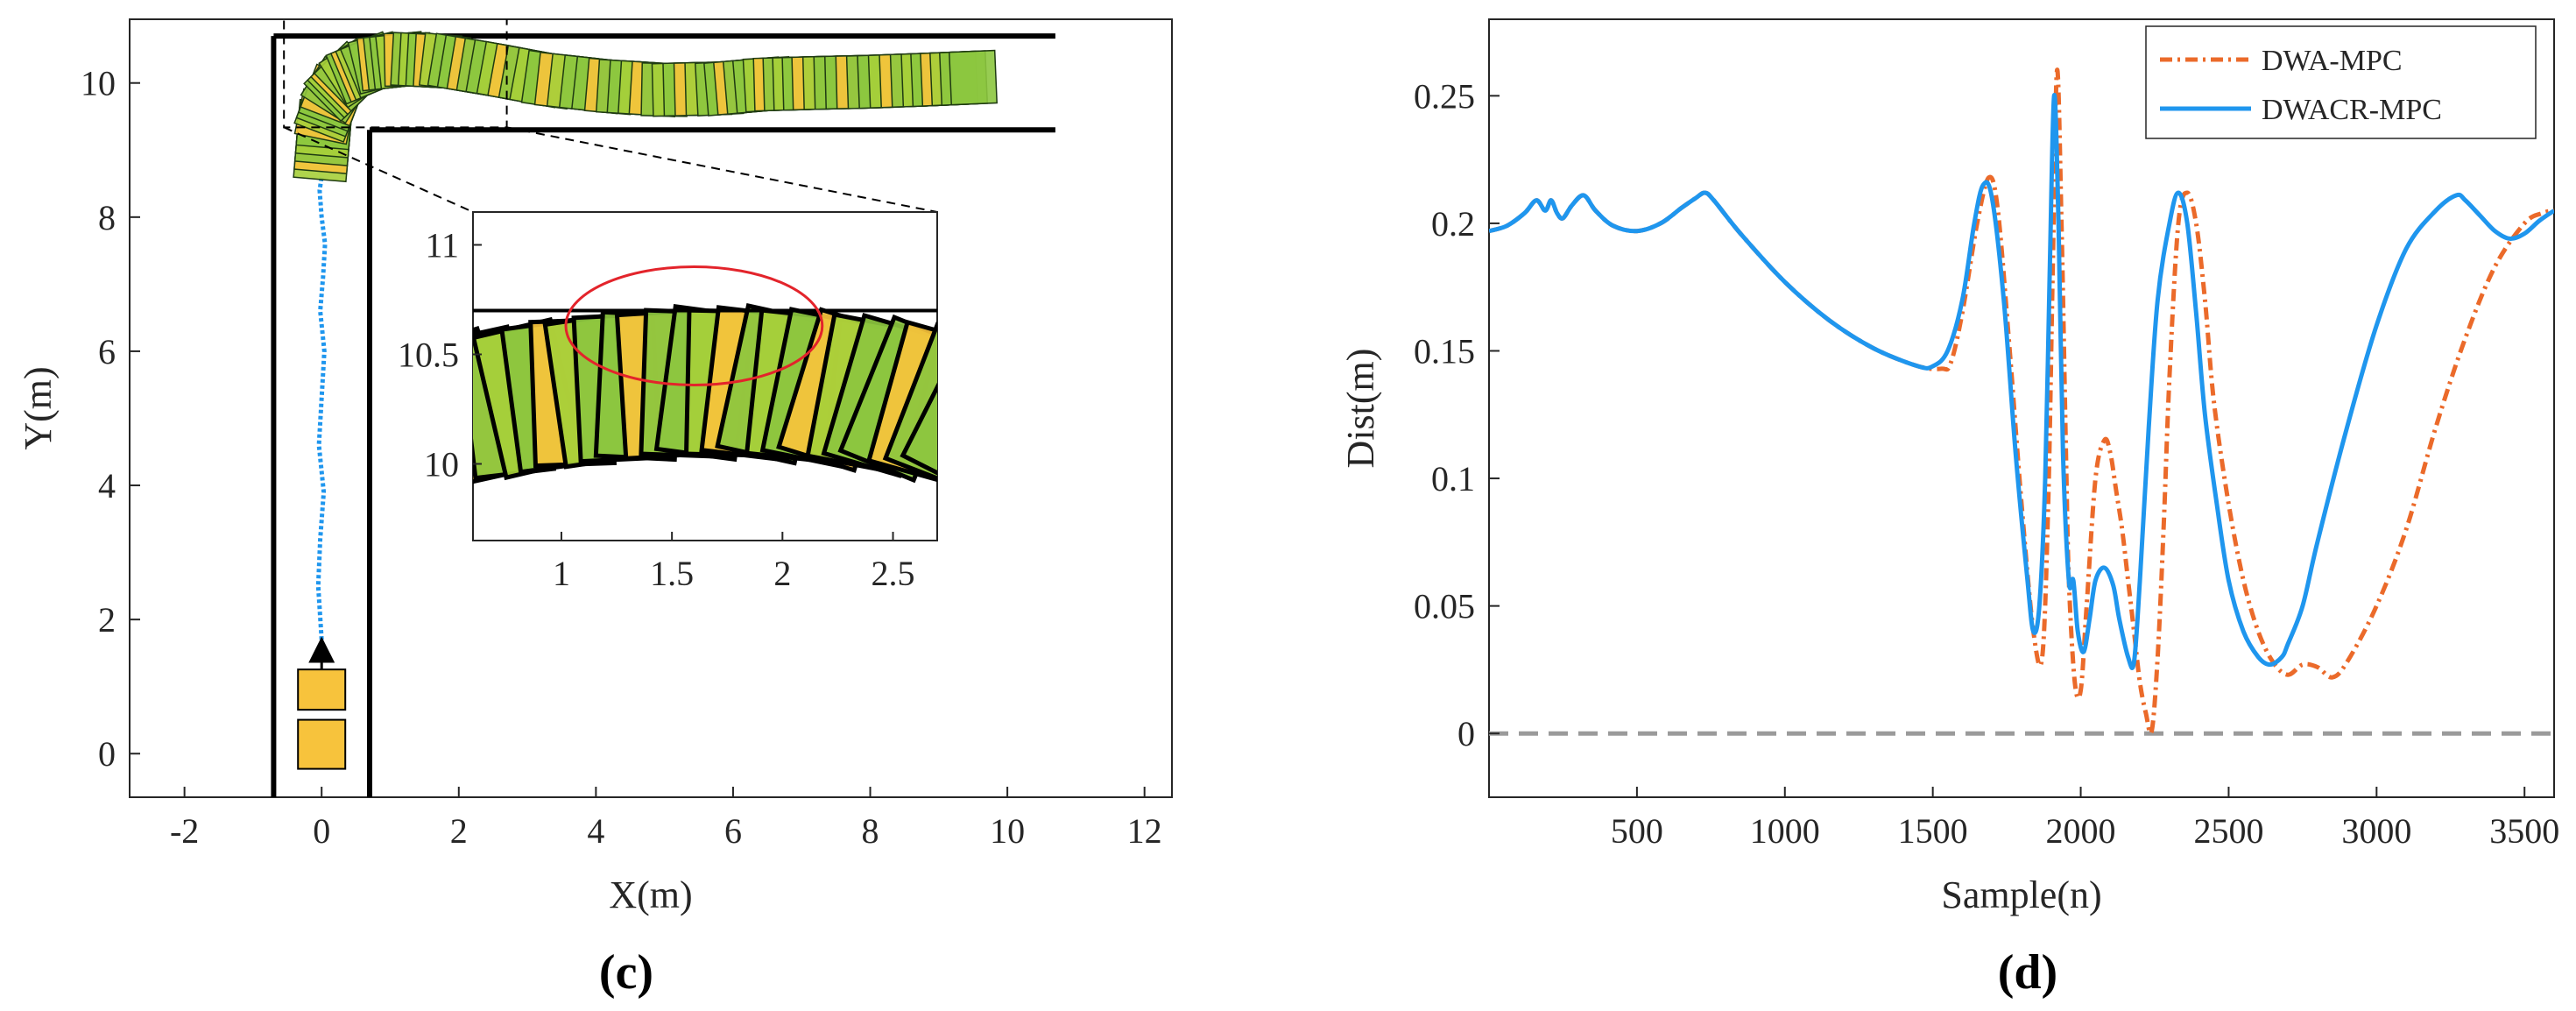  I want to click on legend-box, so click(2341, 82).